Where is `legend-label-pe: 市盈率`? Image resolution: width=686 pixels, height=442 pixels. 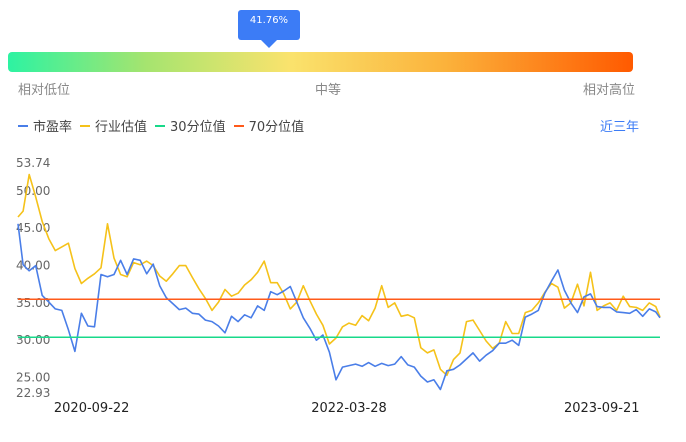 legend-label-pe: 市盈率 is located at coordinates (53, 127).